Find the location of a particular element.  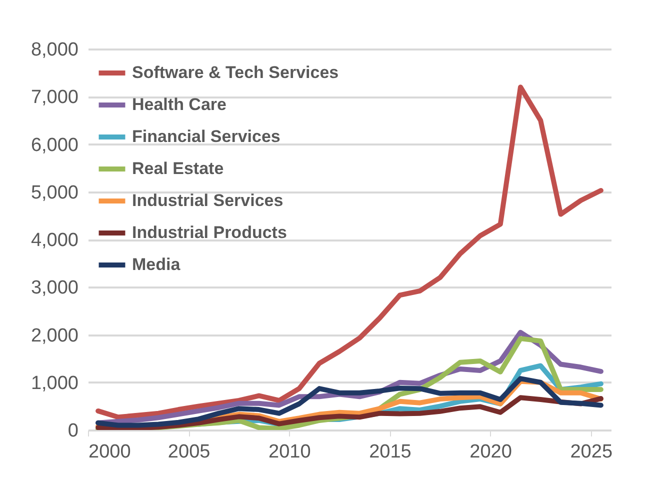

legend-label: Industrial Services is located at coordinates (208, 200).